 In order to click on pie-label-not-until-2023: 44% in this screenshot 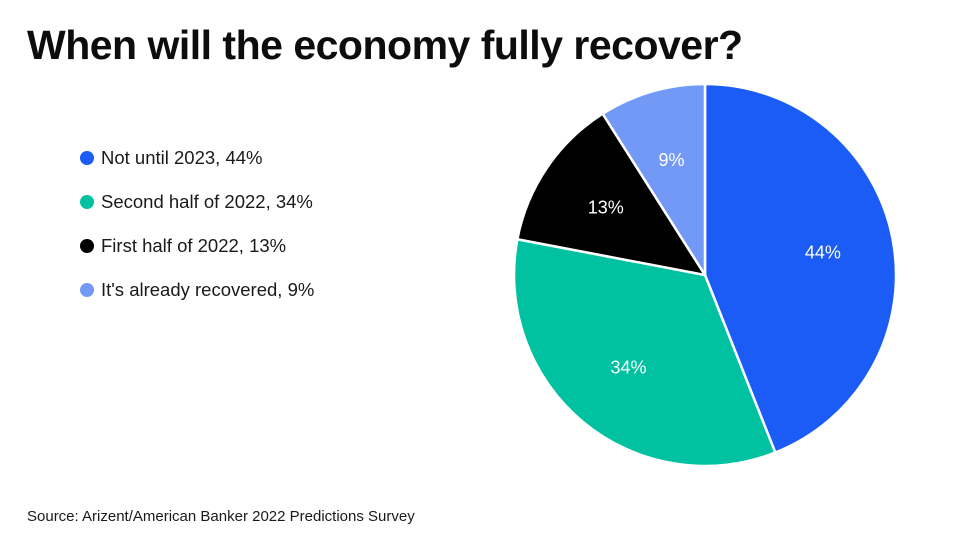, I will do `click(823, 253)`.